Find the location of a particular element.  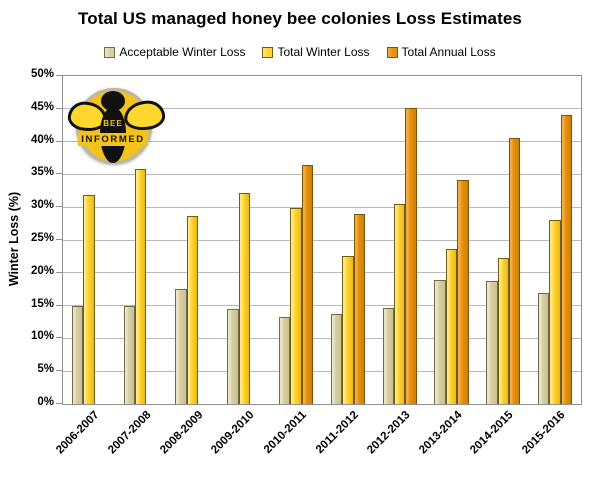

bar-total-annual-loss-2012-2013 is located at coordinates (411, 256).